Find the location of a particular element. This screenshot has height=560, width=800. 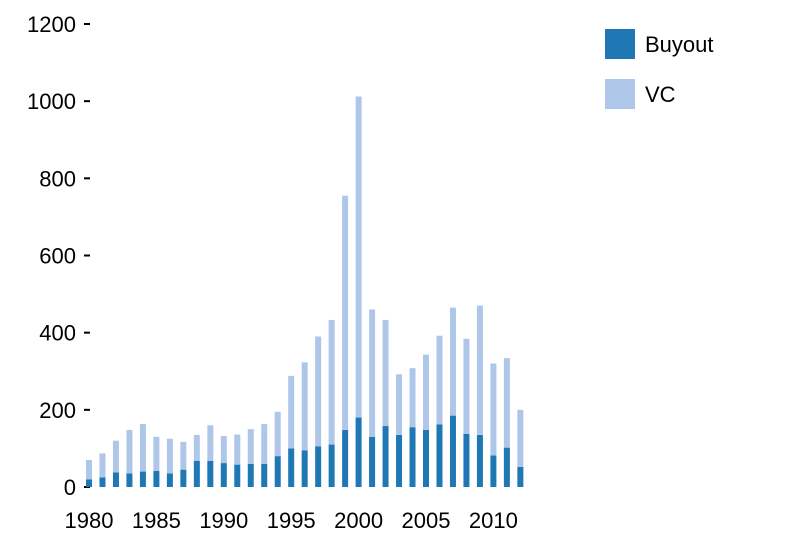

bar-vc-2008 is located at coordinates (466, 386).